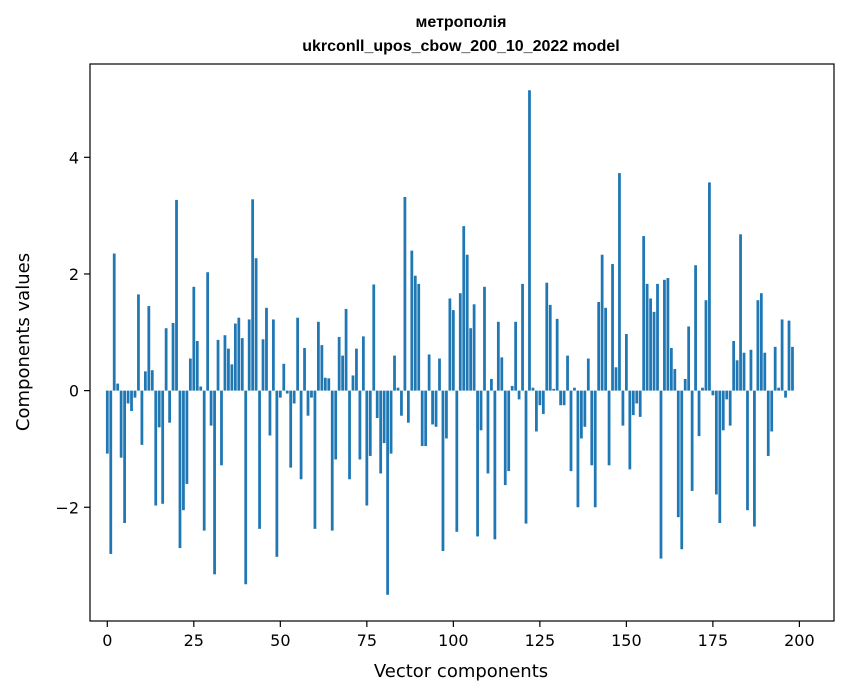 Image resolution: width=847 pixels, height=696 pixels. I want to click on x-tick-label: 25, so click(194, 640).